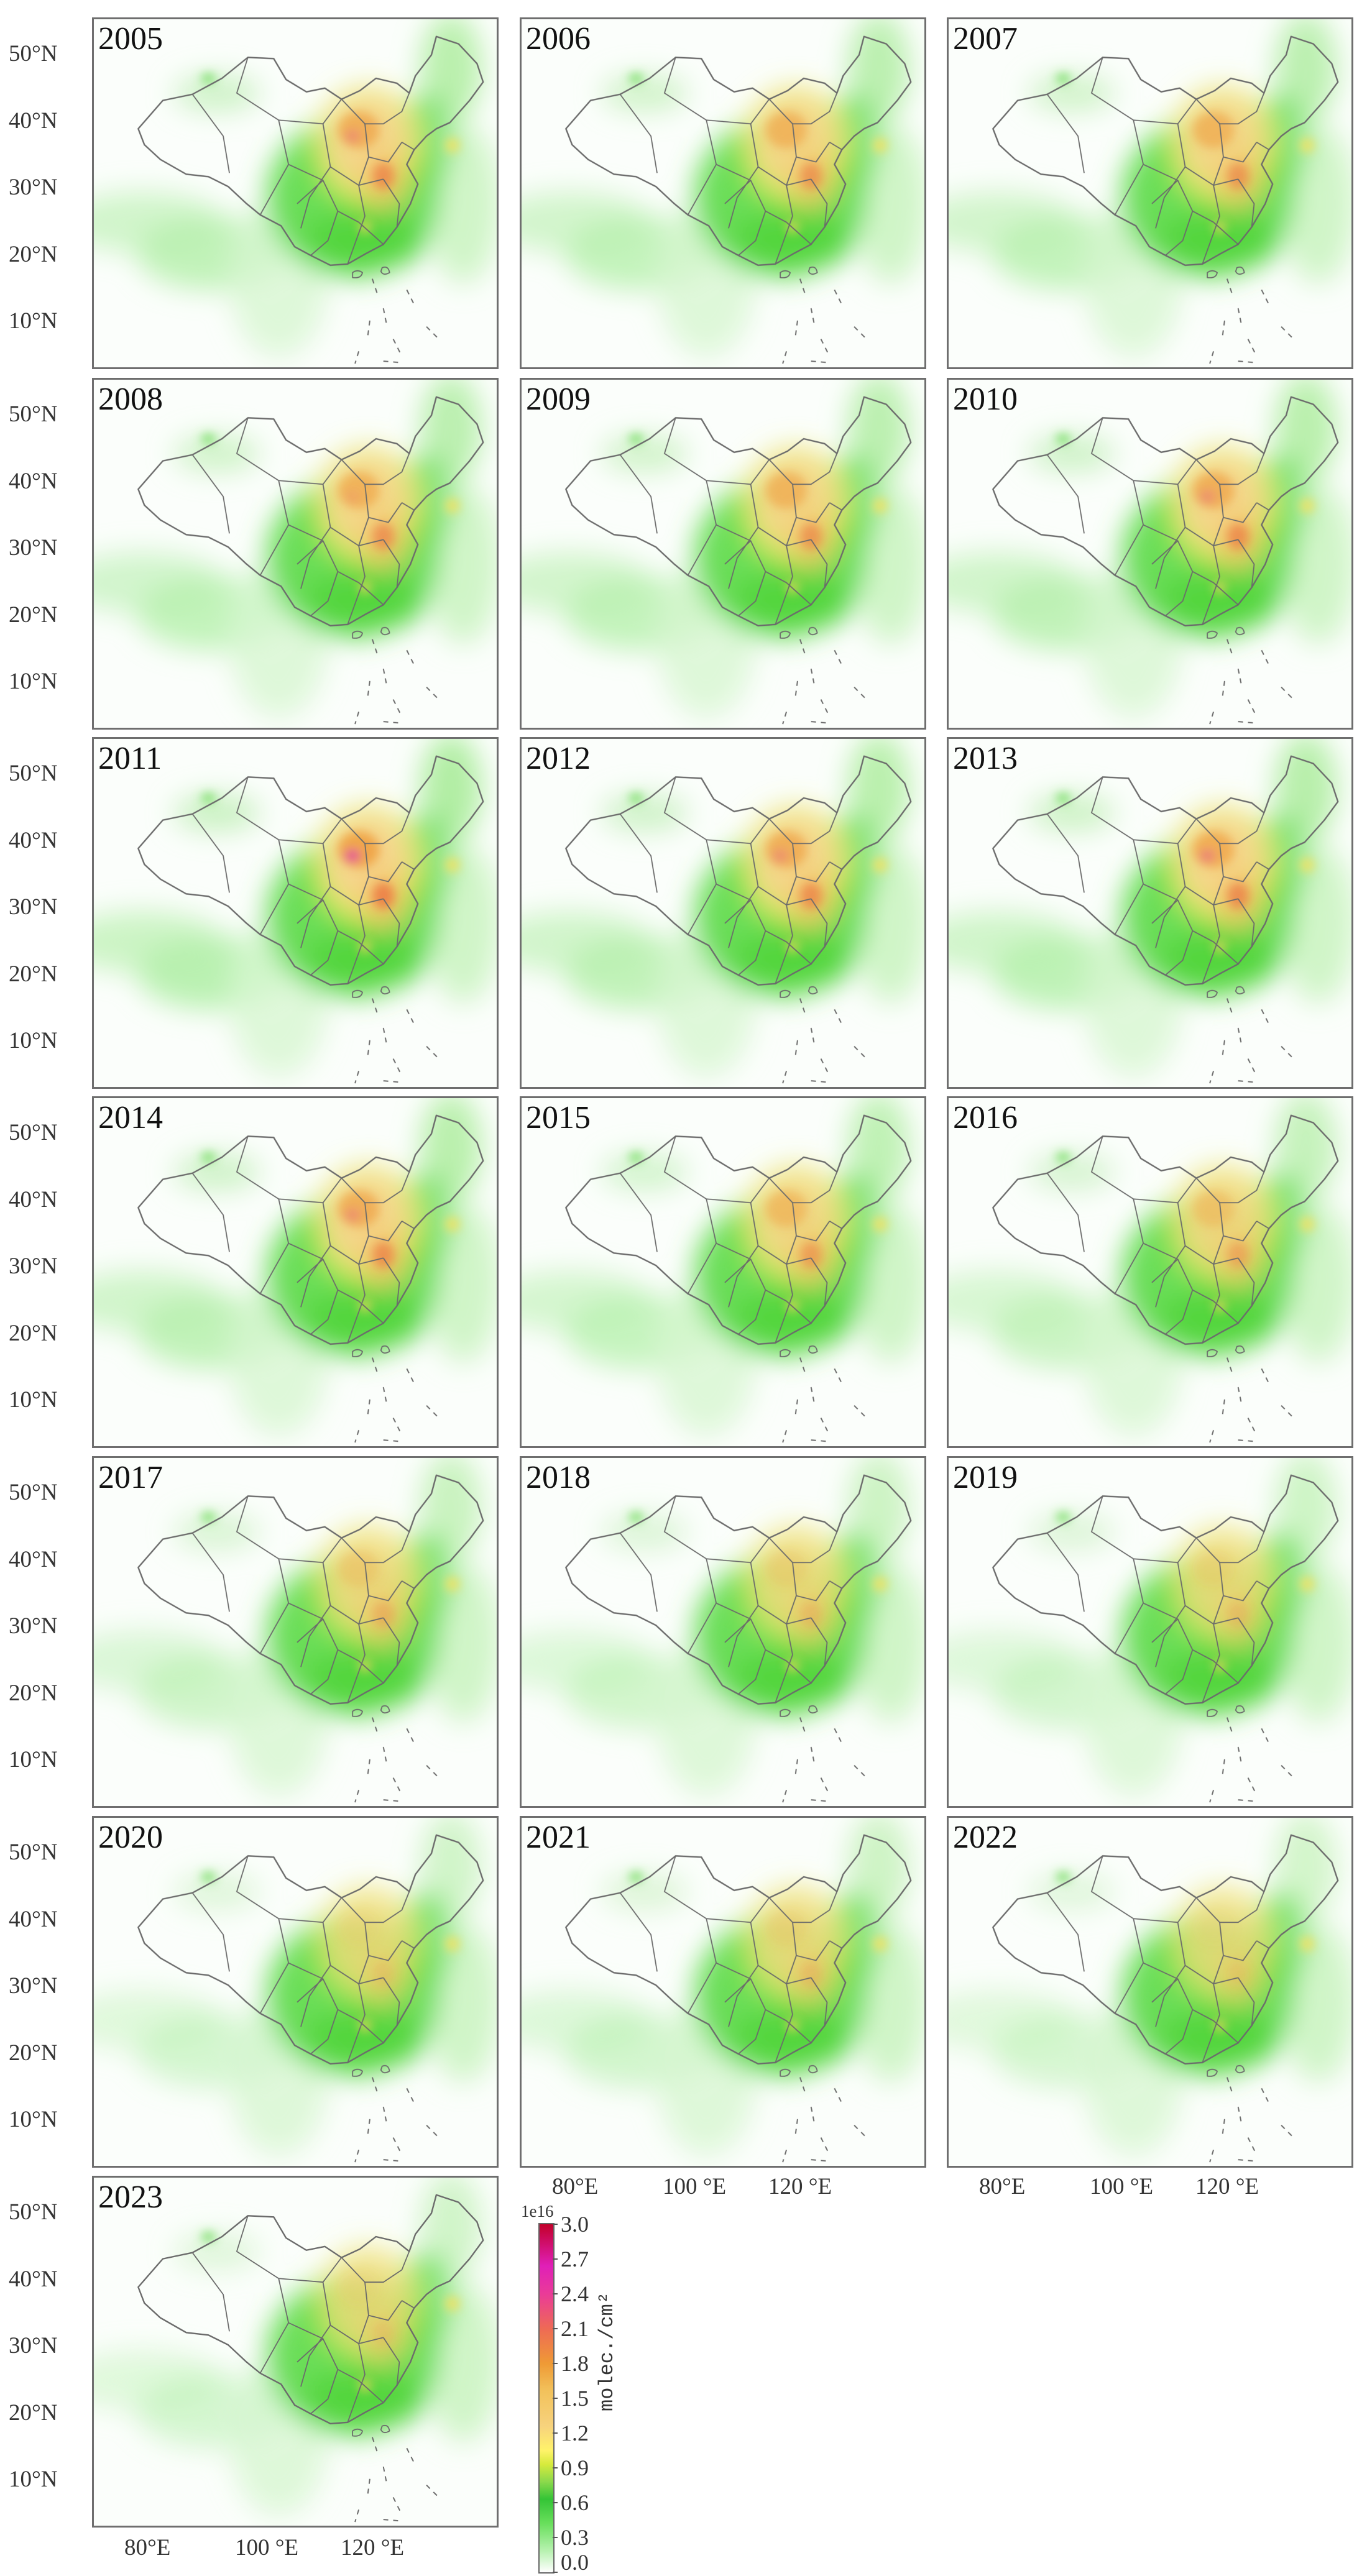  Describe the element at coordinates (130, 39) in the screenshot. I see `year-label: 2005` at that location.